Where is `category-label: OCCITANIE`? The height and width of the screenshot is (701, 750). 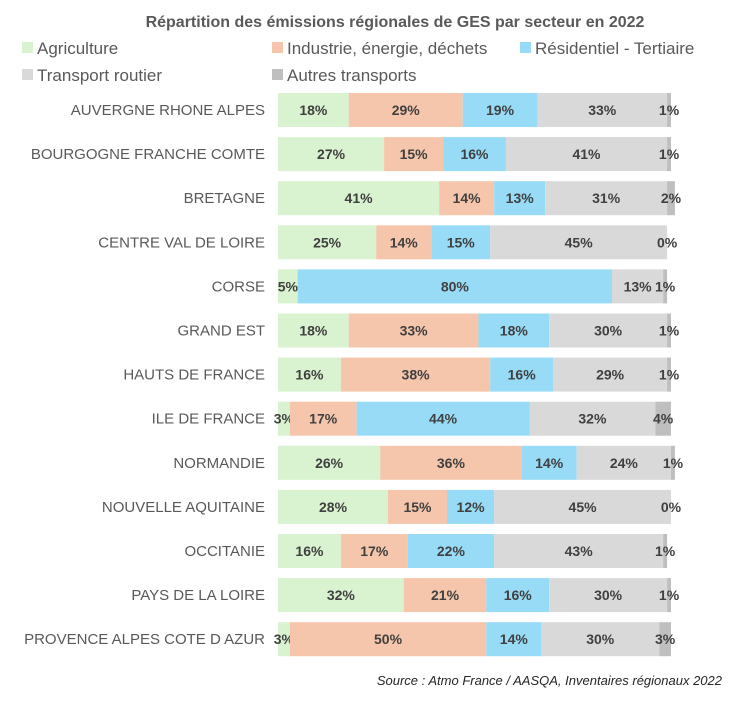 category-label: OCCITANIE is located at coordinates (224, 551).